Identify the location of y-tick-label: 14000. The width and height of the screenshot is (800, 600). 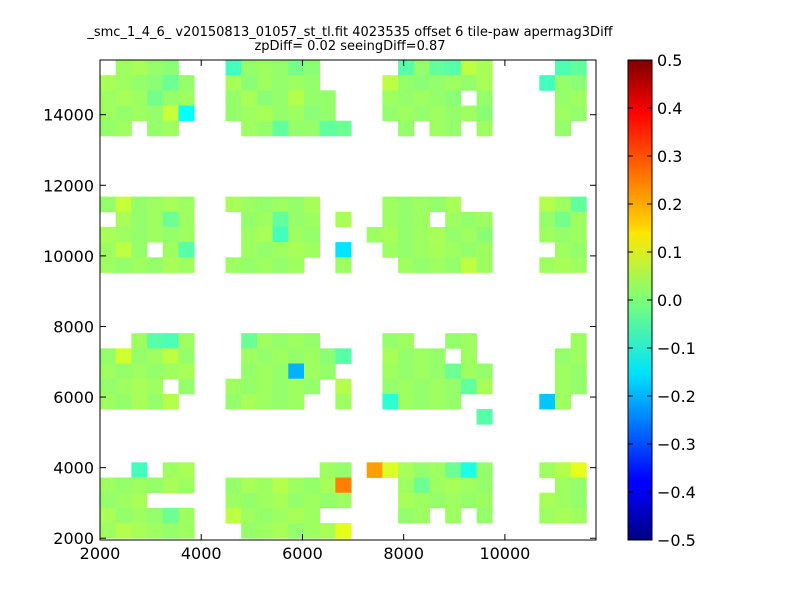
(68, 115).